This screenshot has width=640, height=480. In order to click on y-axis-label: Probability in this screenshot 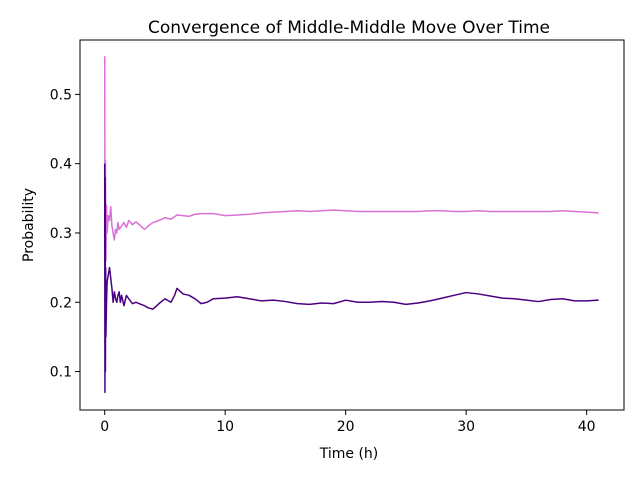, I will do `click(29, 225)`.